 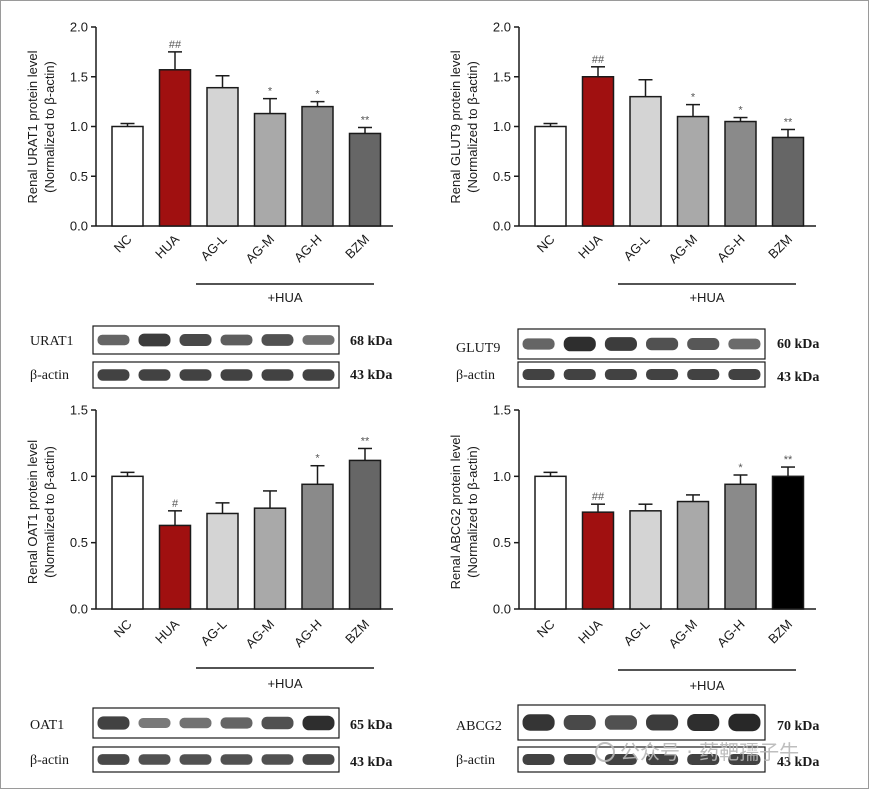 I want to click on urat1-group-label: +HUA, so click(x=284, y=297).